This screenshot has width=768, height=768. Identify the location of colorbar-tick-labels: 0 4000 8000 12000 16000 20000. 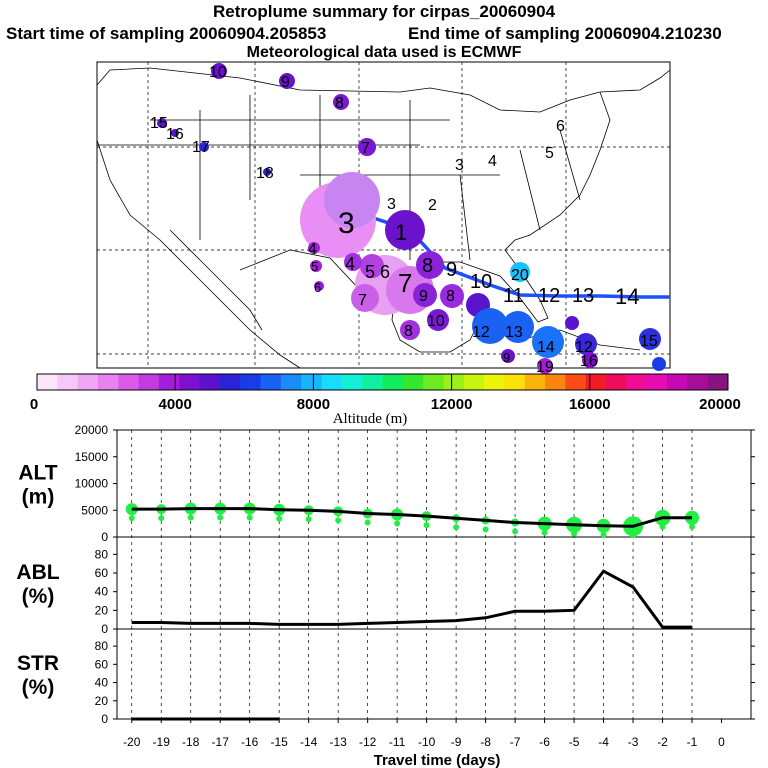
(385, 393).